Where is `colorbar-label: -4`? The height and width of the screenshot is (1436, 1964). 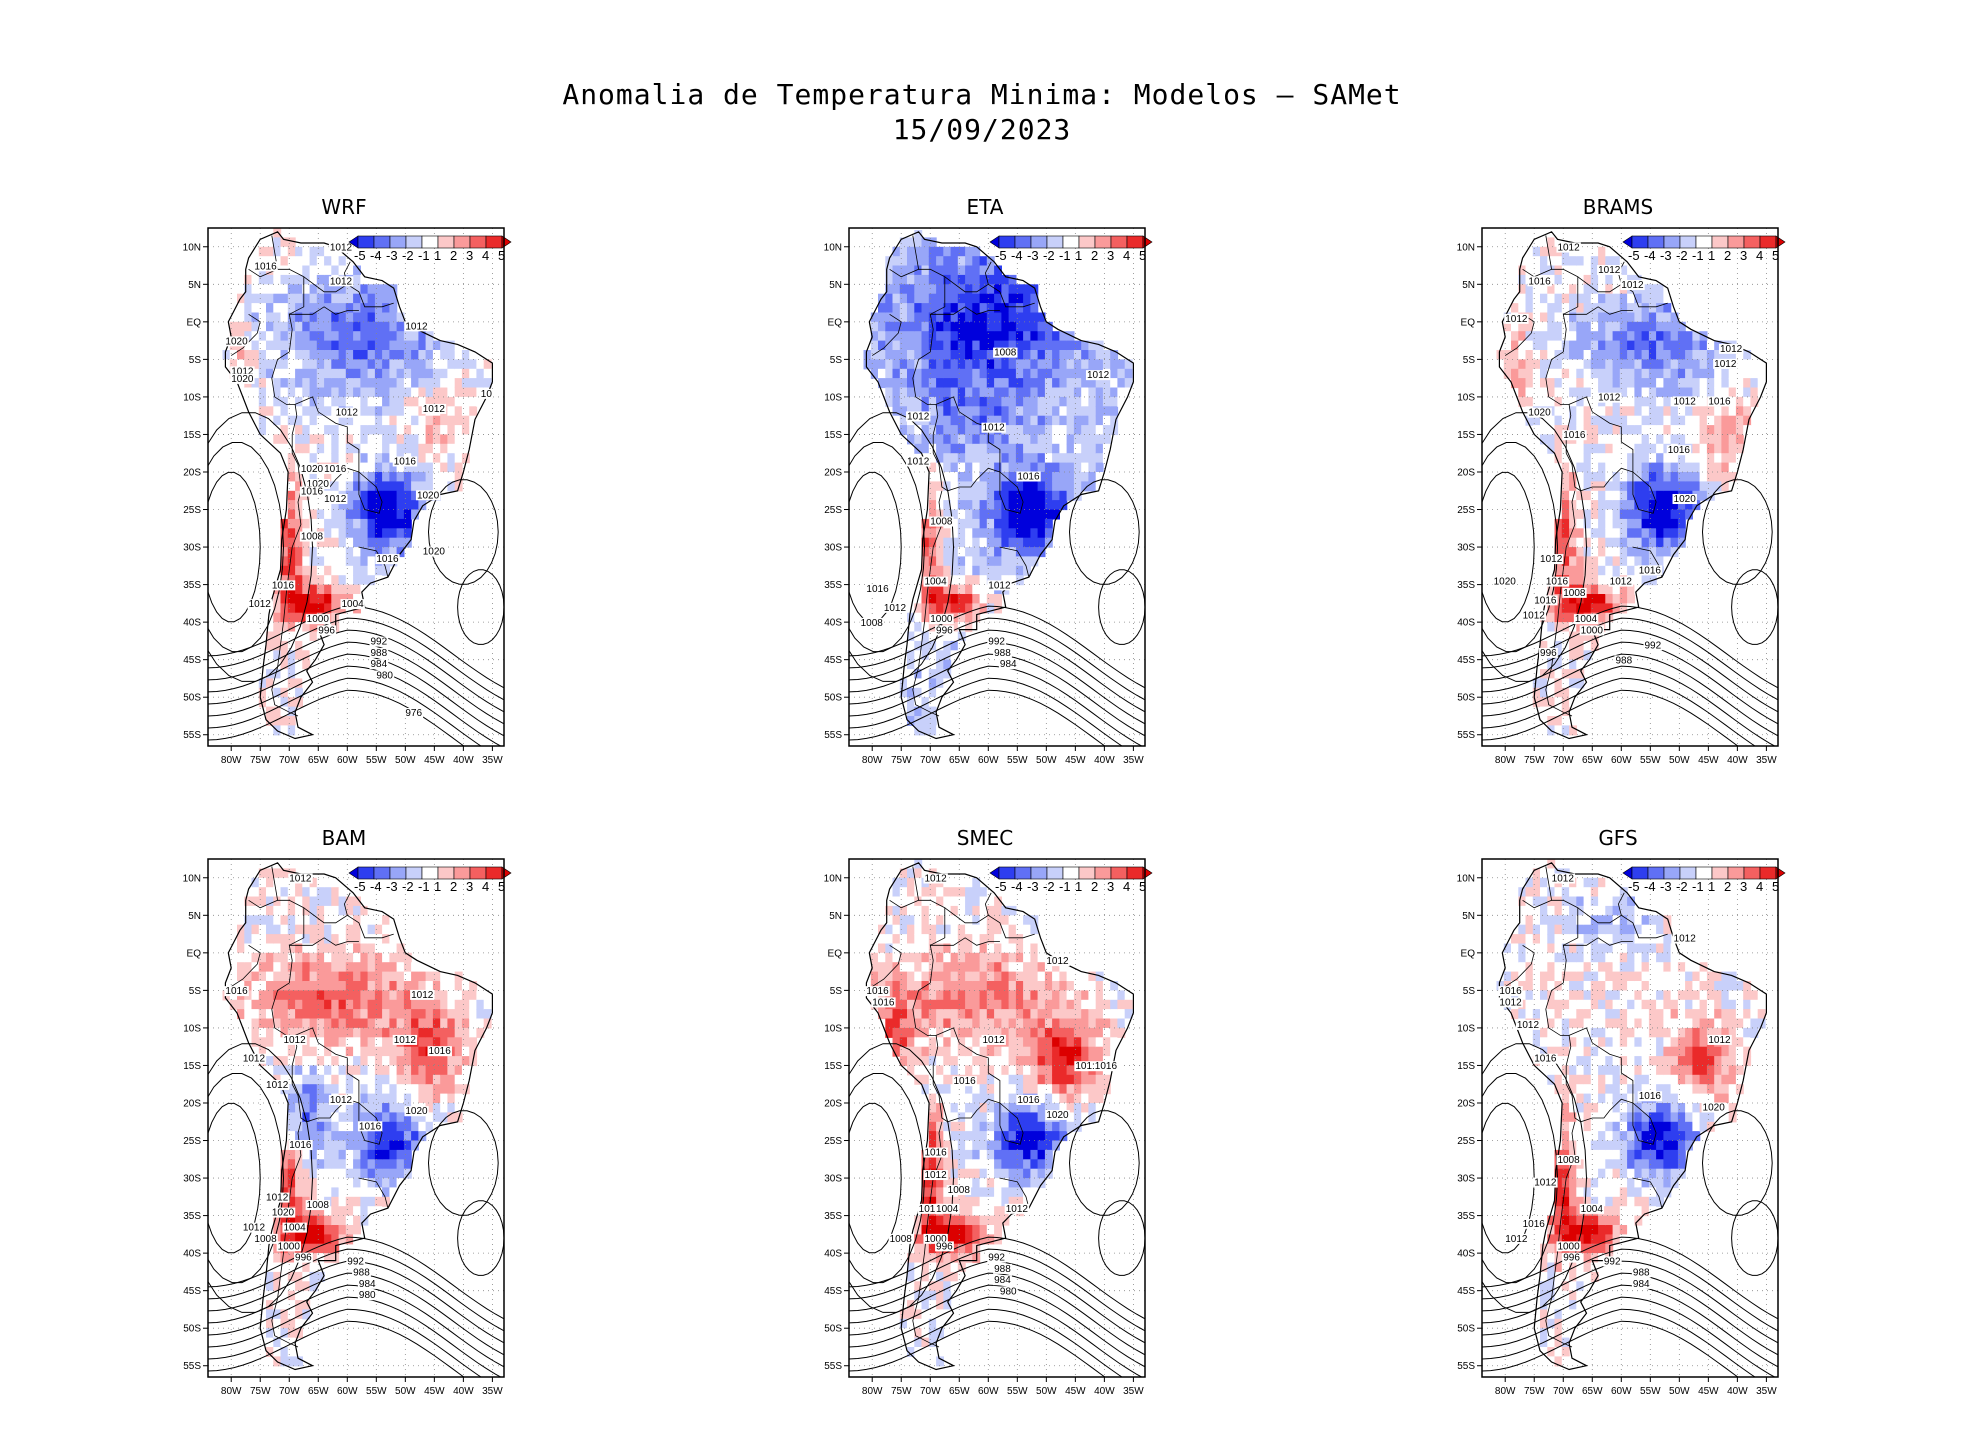
colorbar-label: -4 is located at coordinates (376, 886).